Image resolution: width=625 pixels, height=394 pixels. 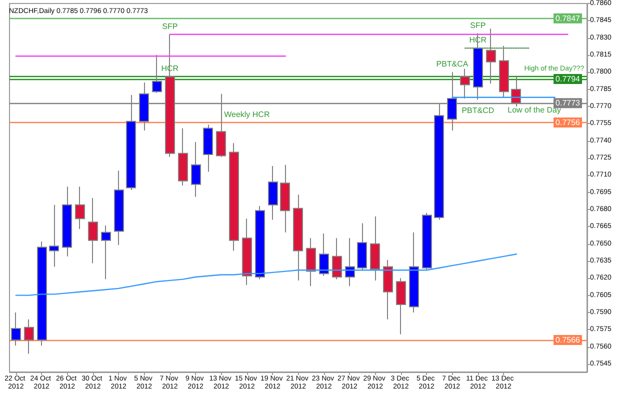 What do you see at coordinates (568, 339) in the screenshot?
I see `ref-line-label: 0.7566` at bounding box center [568, 339].